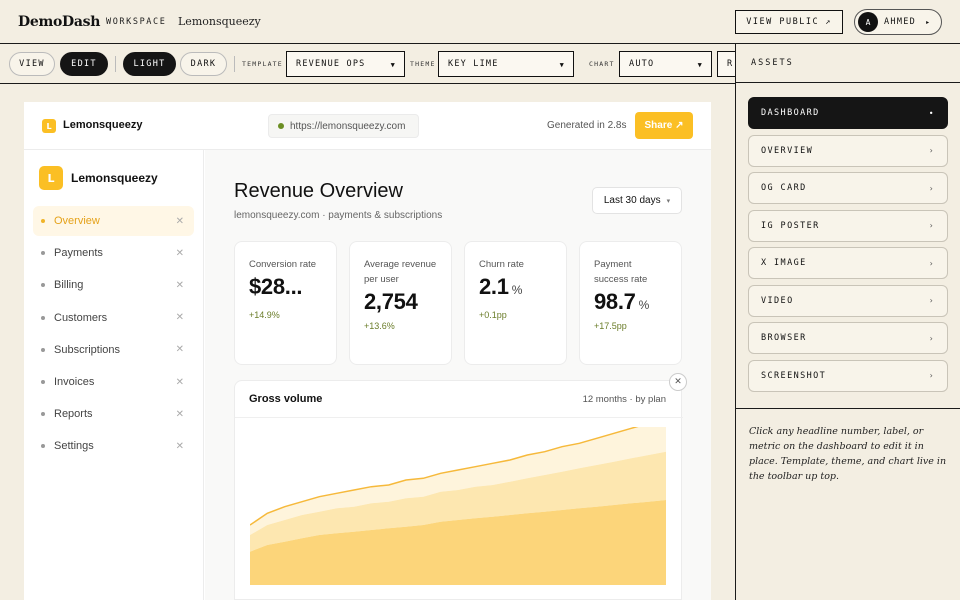 This screenshot has height=600, width=960. I want to click on sidebar-item-label: Payments, so click(78, 253).